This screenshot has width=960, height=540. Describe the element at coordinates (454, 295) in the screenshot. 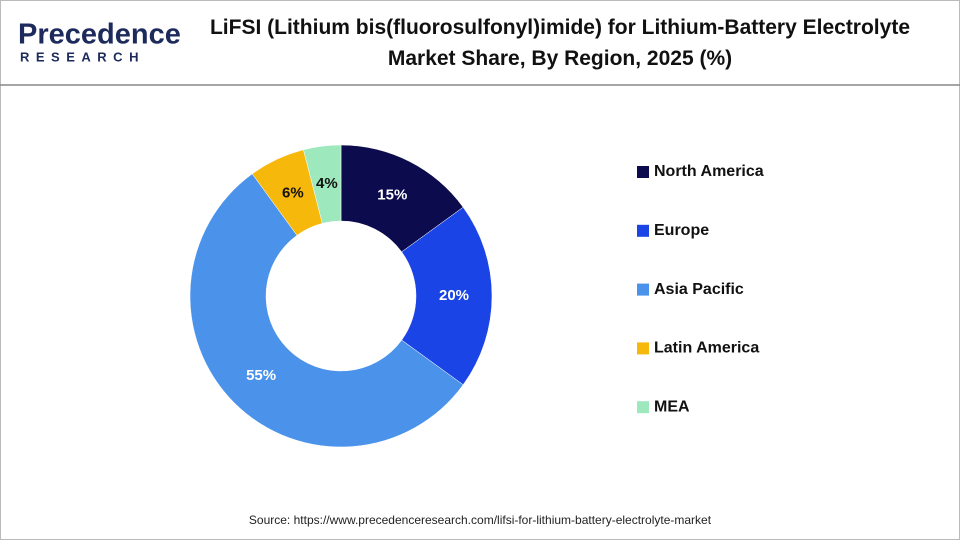

I see `value-label: 20%` at that location.